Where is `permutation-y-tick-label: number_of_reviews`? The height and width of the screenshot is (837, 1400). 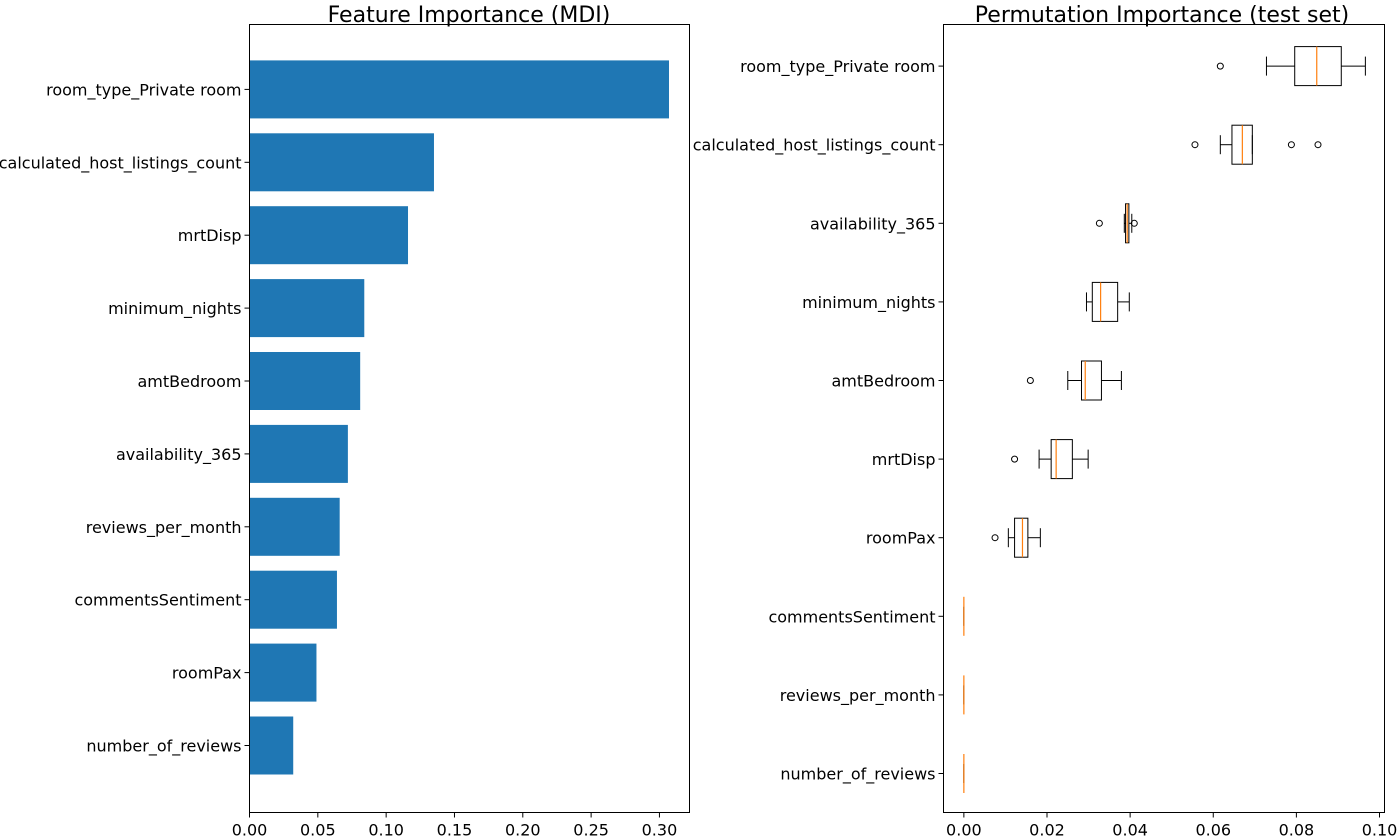
permutation-y-tick-label: number_of_reviews is located at coordinates (857, 775).